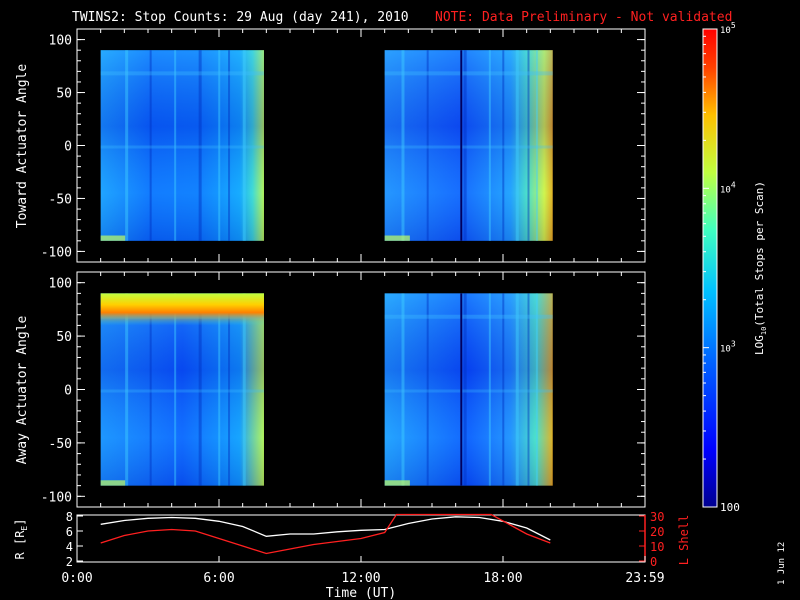  I want to click on orbit-right-tick-label: 0, so click(653, 562).